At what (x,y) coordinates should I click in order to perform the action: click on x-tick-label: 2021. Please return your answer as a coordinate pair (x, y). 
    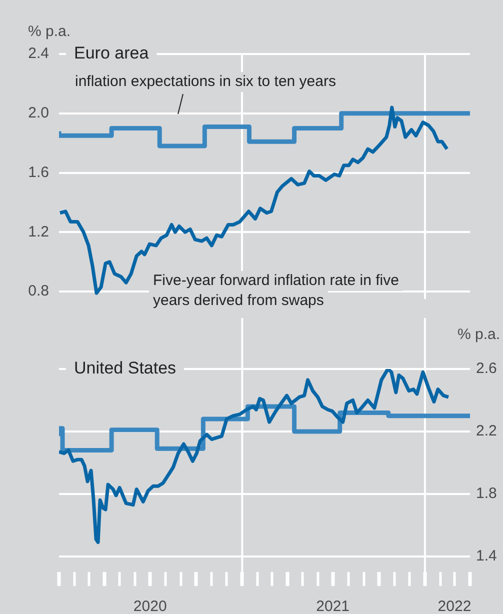
    Looking at the image, I should click on (333, 606).